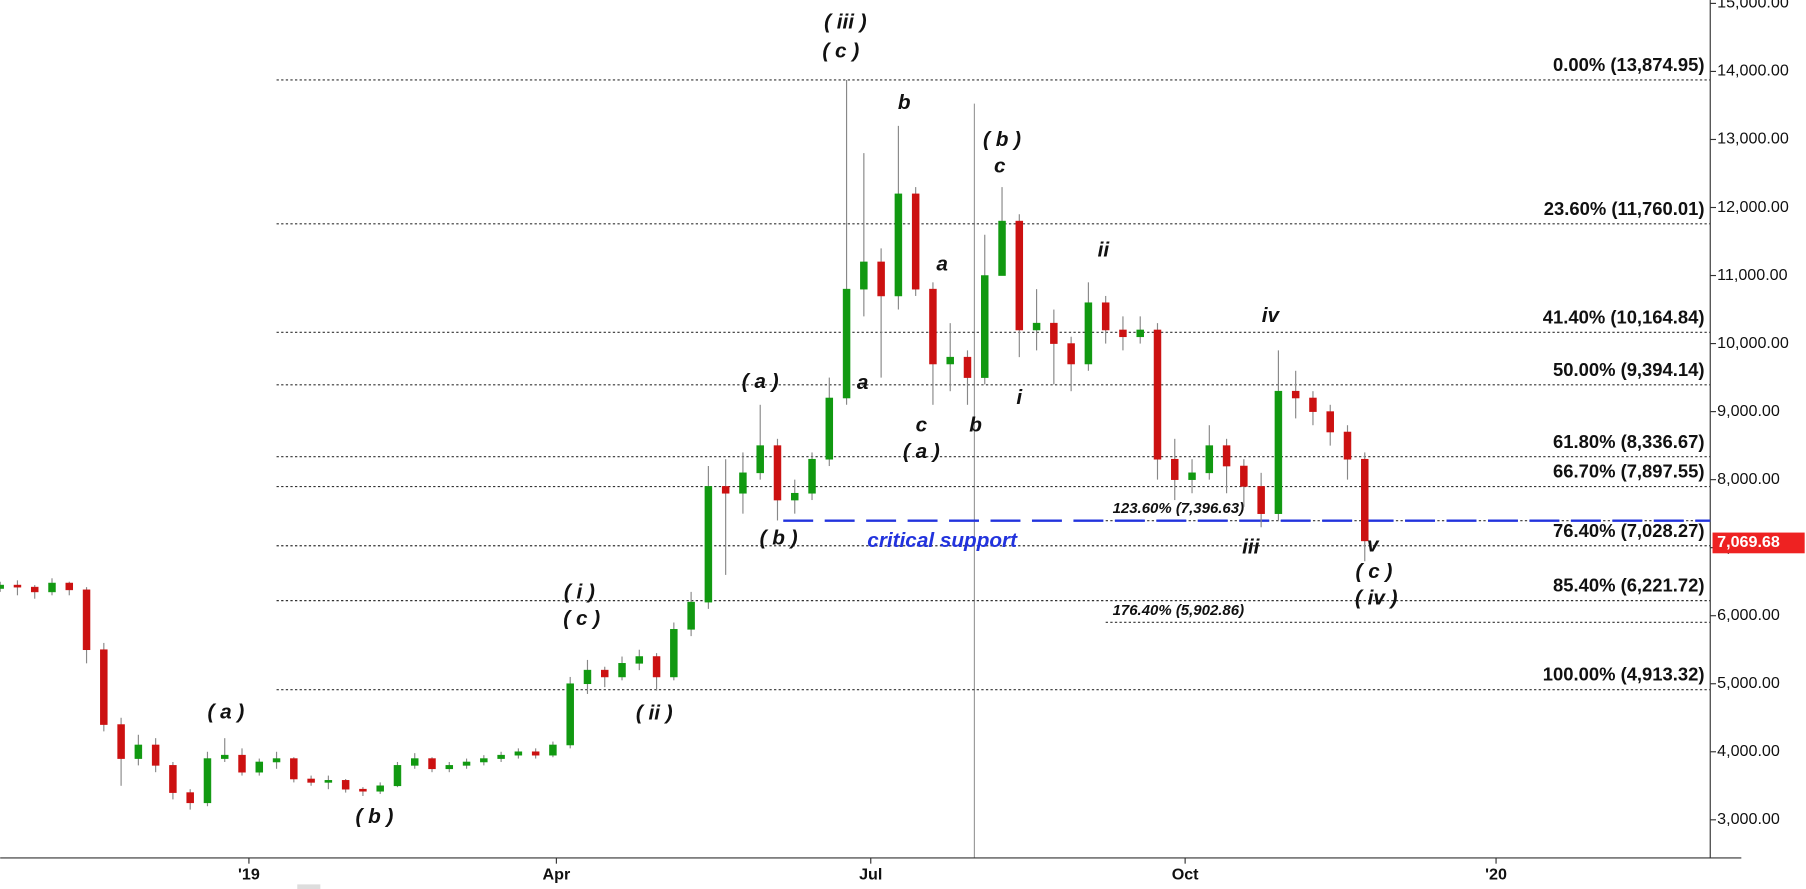 Image resolution: width=1806 pixels, height=889 pixels. Describe the element at coordinates (1624, 316) in the screenshot. I see `fib-level-label: 41.40% (10,164.84)` at that location.